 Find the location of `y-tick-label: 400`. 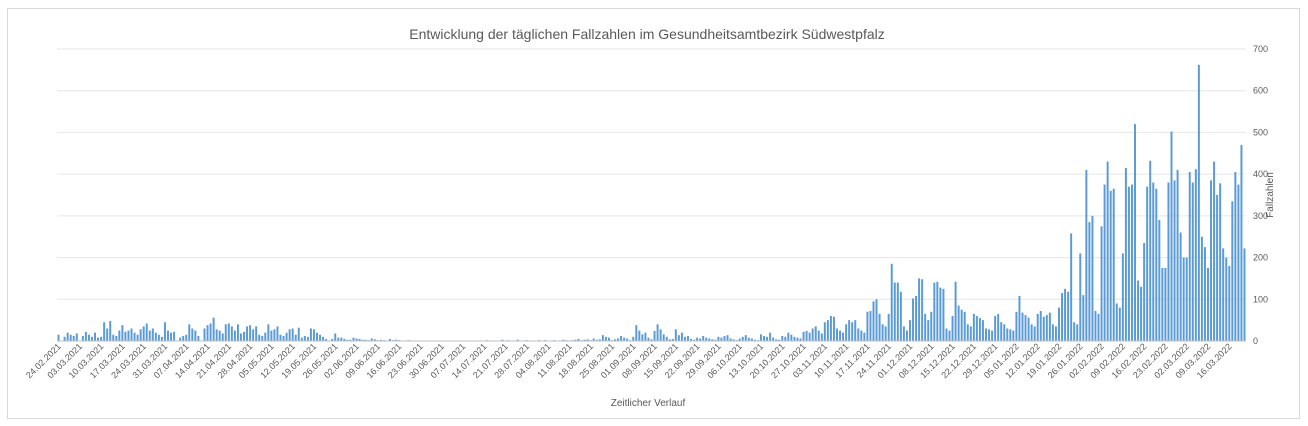

y-tick-label: 400 is located at coordinates (1260, 174).